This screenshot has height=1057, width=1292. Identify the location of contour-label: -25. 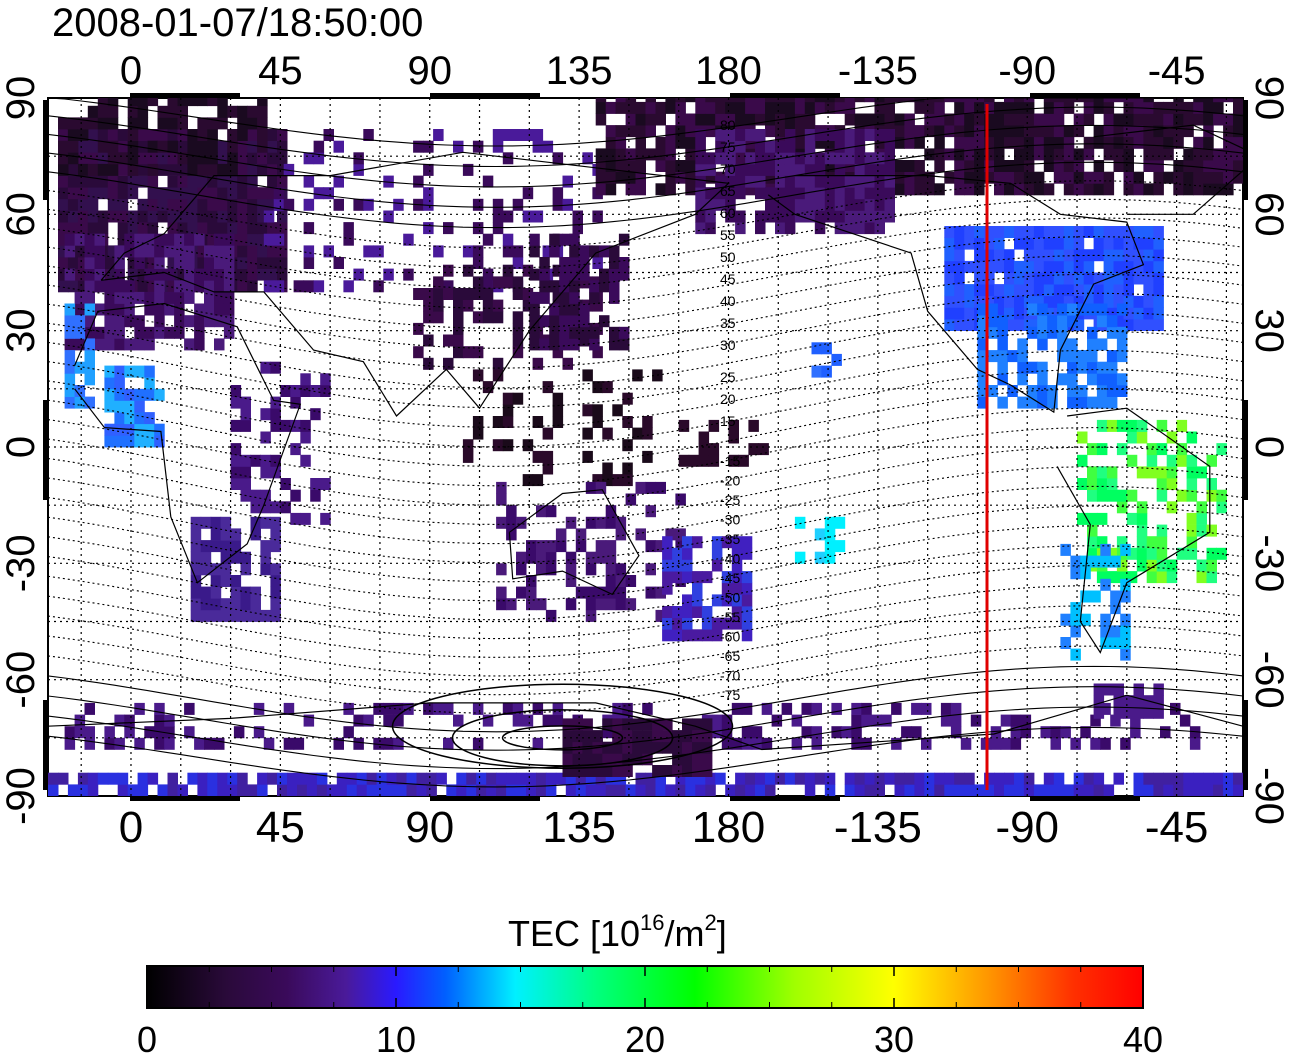
(730, 500).